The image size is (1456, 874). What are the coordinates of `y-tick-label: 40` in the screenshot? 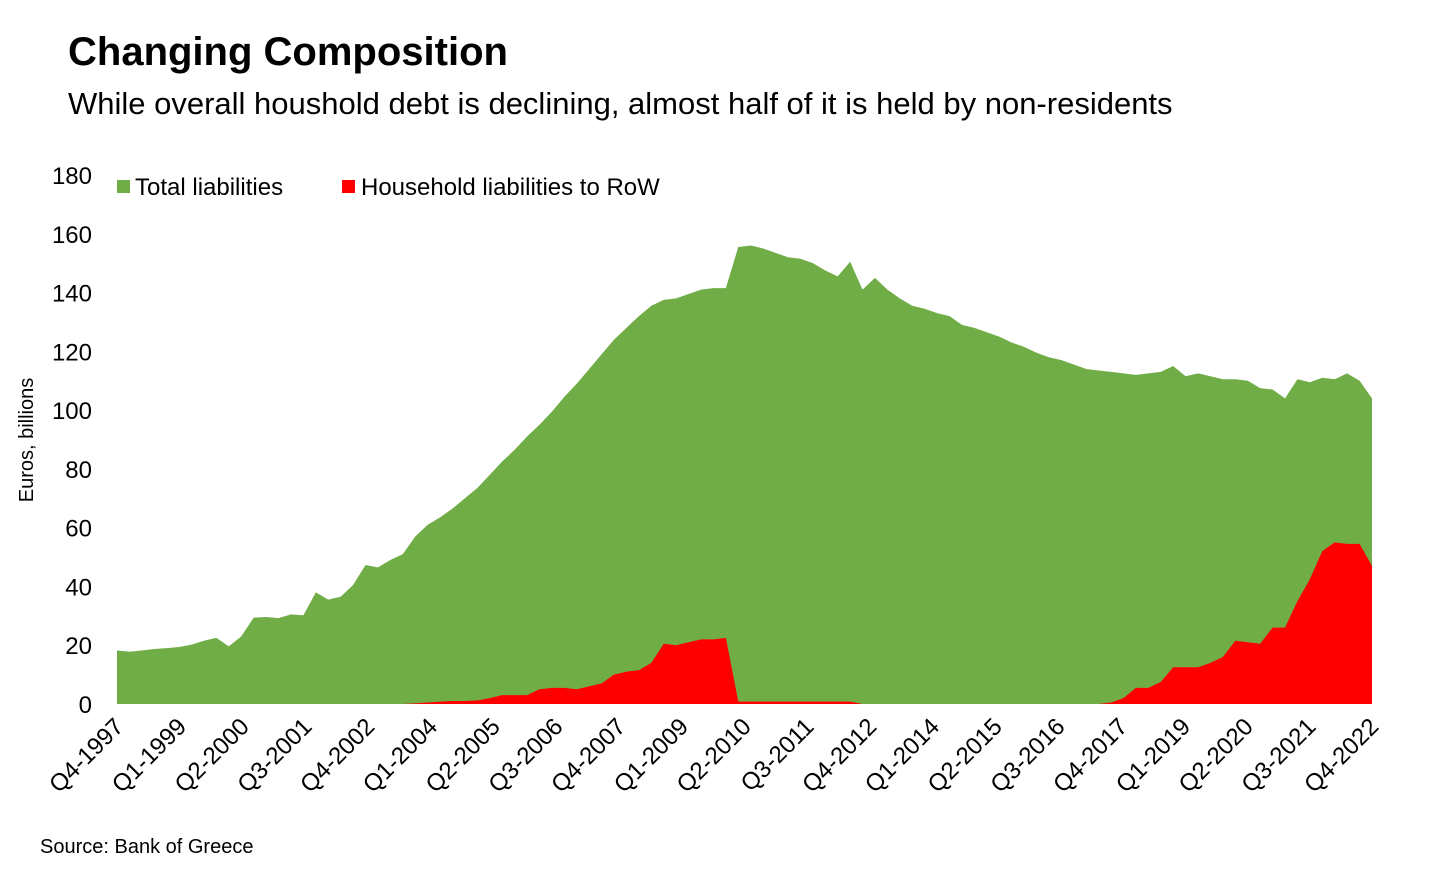 It's located at (78, 587).